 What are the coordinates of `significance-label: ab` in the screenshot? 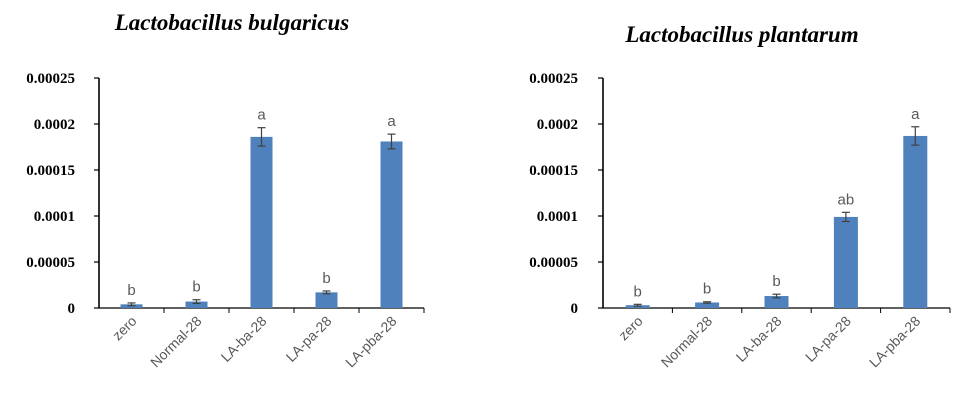 It's located at (846, 199).